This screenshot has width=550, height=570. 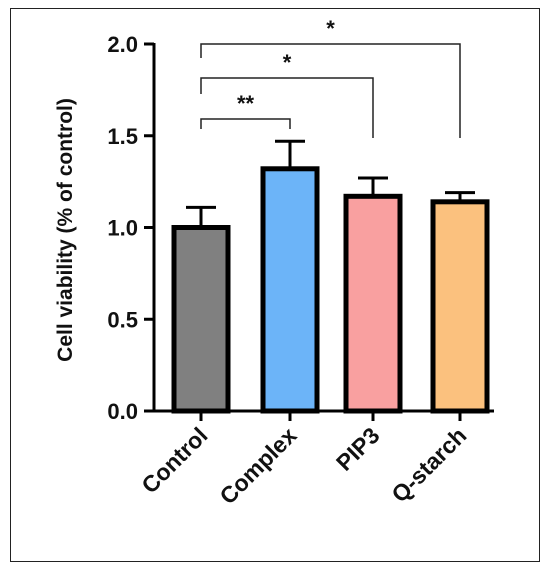 What do you see at coordinates (122, 228) in the screenshot?
I see `y-tick-label: 1.0` at bounding box center [122, 228].